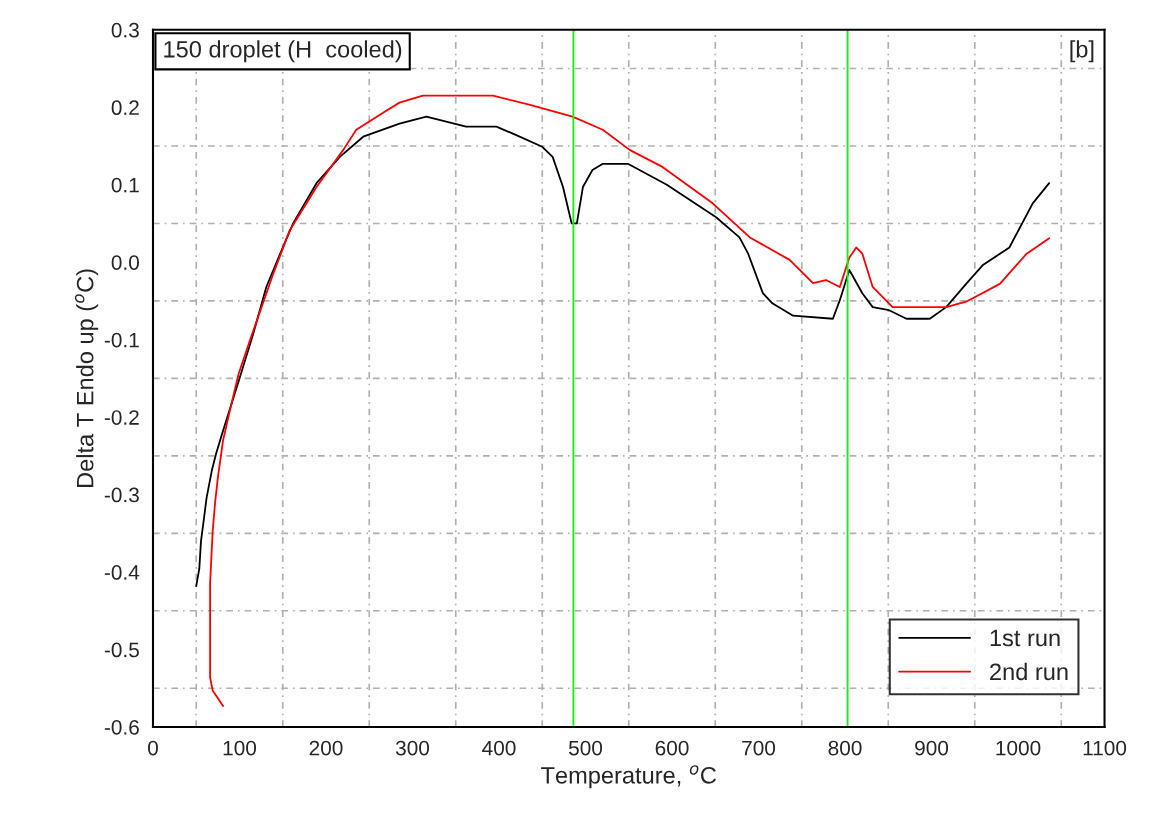 The width and height of the screenshot is (1159, 828). Describe the element at coordinates (121, 727) in the screenshot. I see `y-tick-label: -0.6` at that location.